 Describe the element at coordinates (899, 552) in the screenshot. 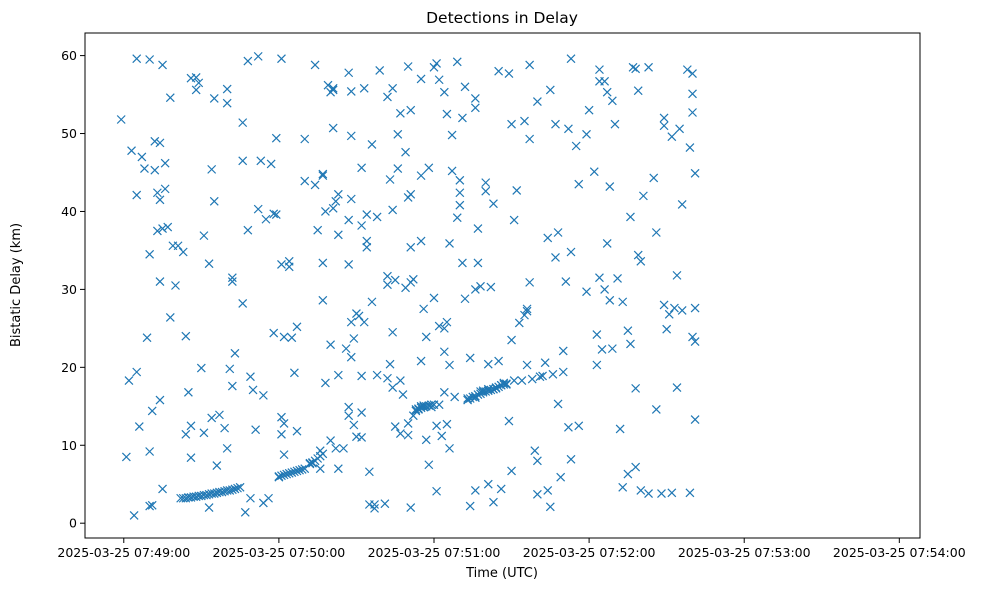

I see `x-tick-label: 2025-03-25 07:54:00` at that location.